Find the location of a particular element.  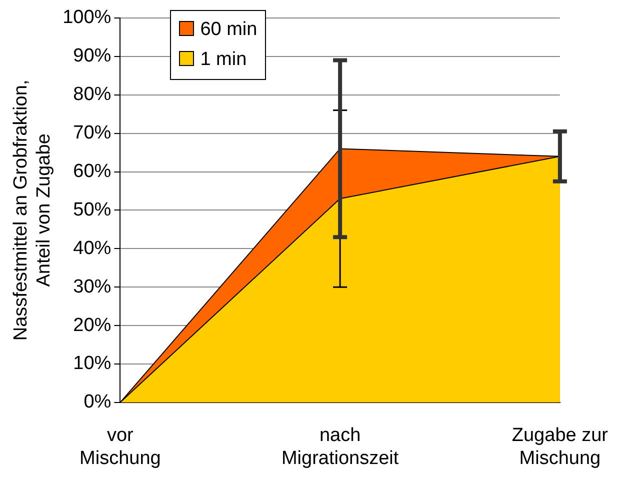

y-tick-label: 50% is located at coordinates (92, 209).